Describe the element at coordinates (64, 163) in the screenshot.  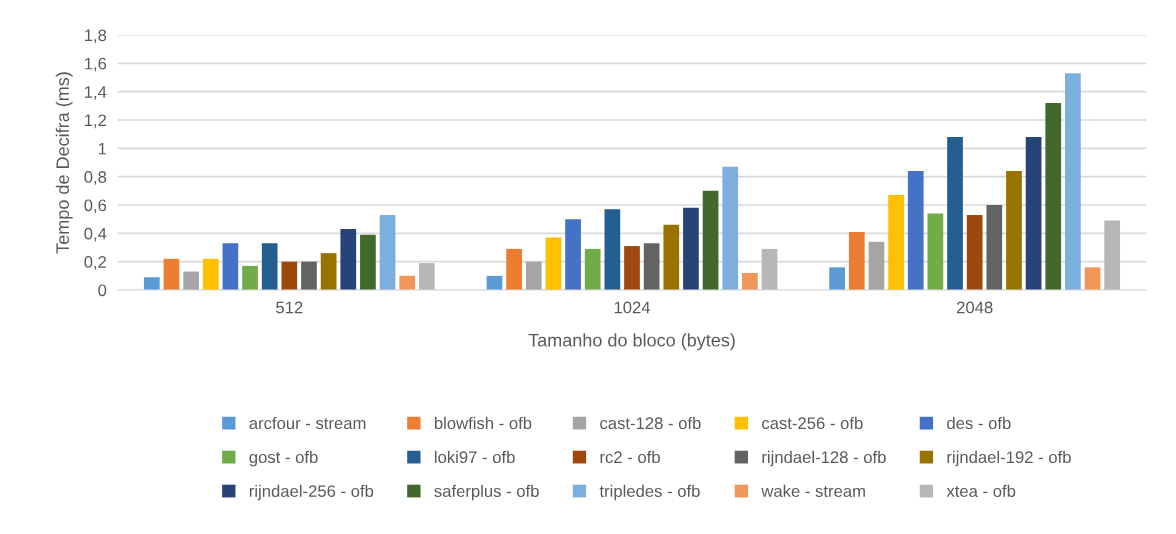
I see `y-axis-title: Tempo de Decifra (ms)` at that location.